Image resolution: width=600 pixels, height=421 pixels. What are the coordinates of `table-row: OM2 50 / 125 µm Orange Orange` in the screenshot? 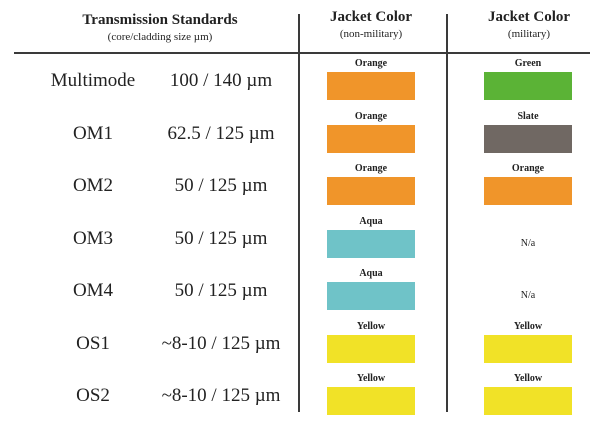 It's located at (300, 186).